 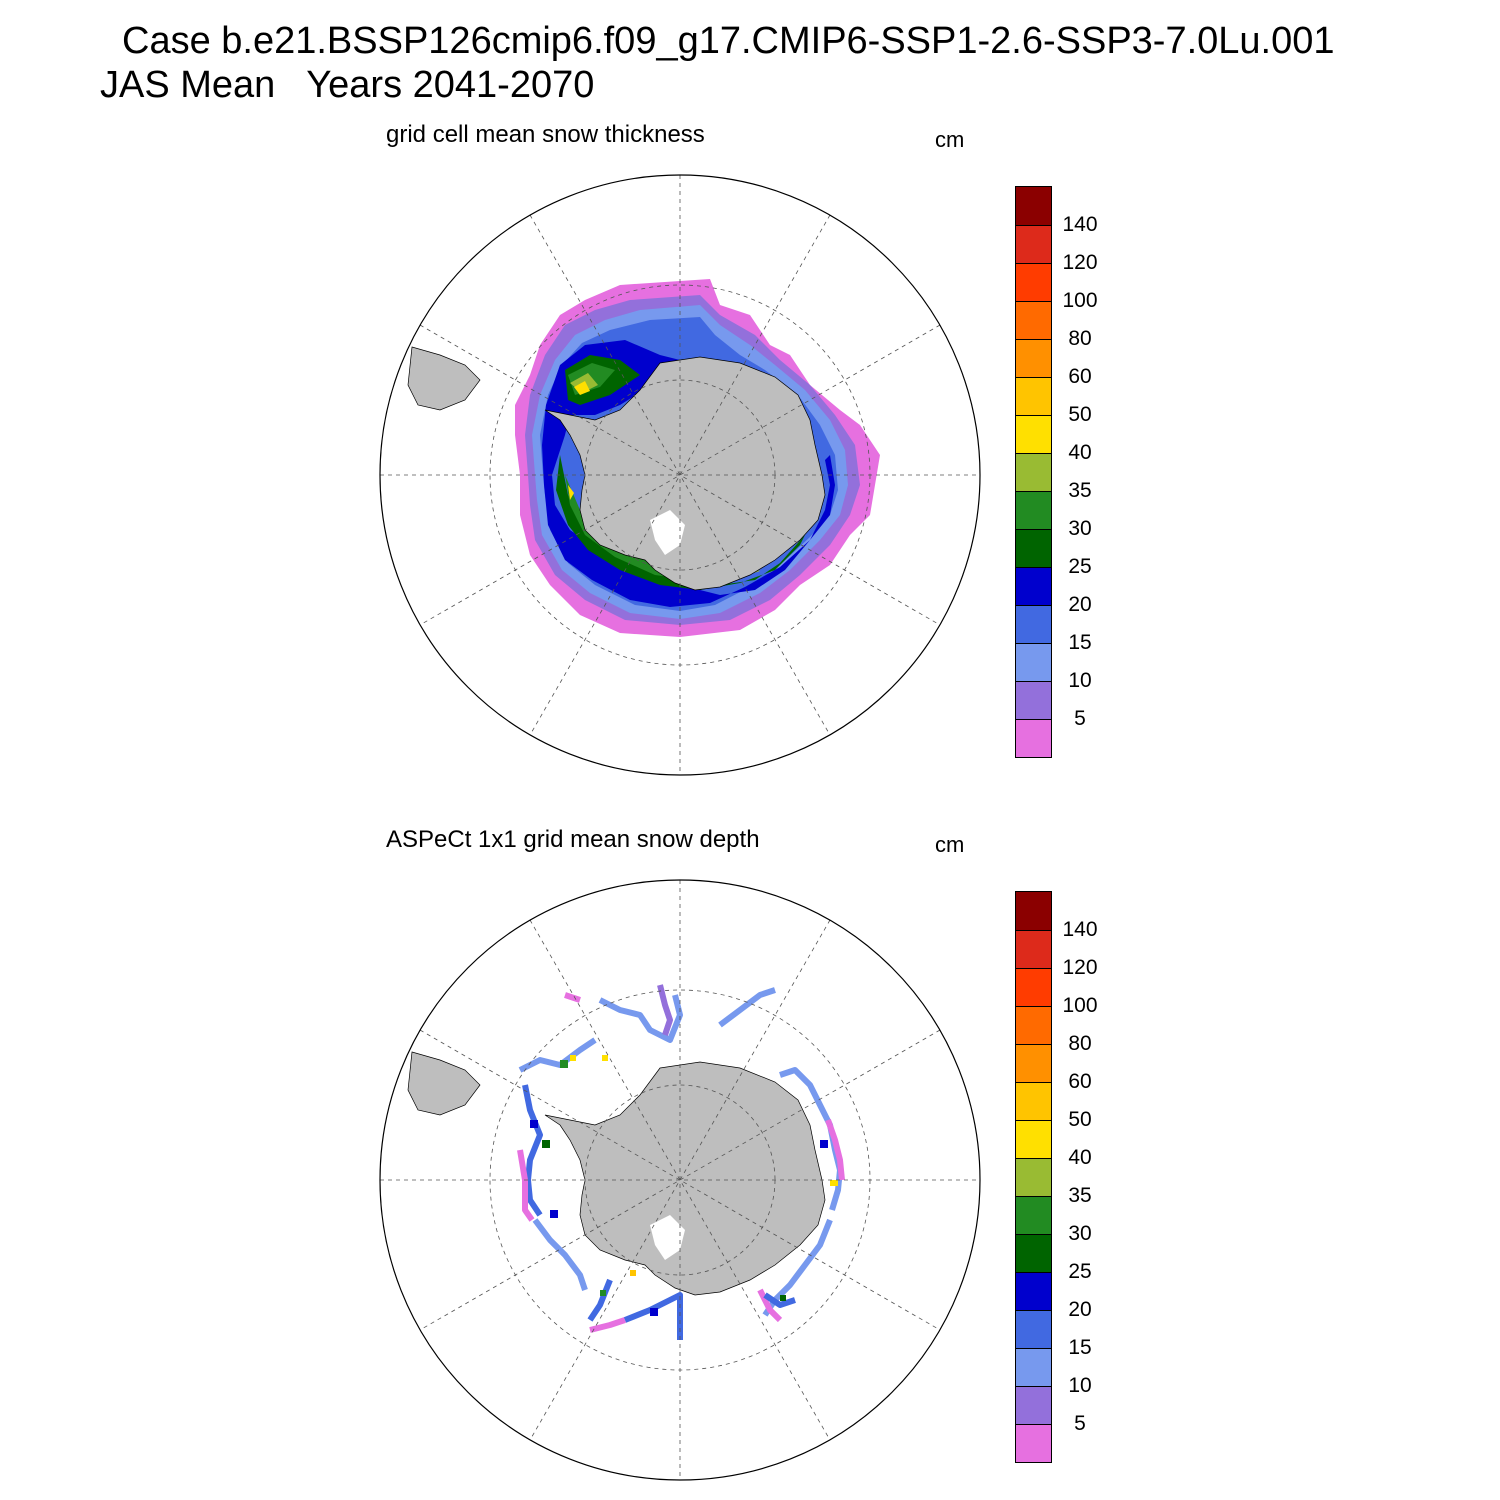 I want to click on panel2-colorbar, so click(x=1033, y=1177).